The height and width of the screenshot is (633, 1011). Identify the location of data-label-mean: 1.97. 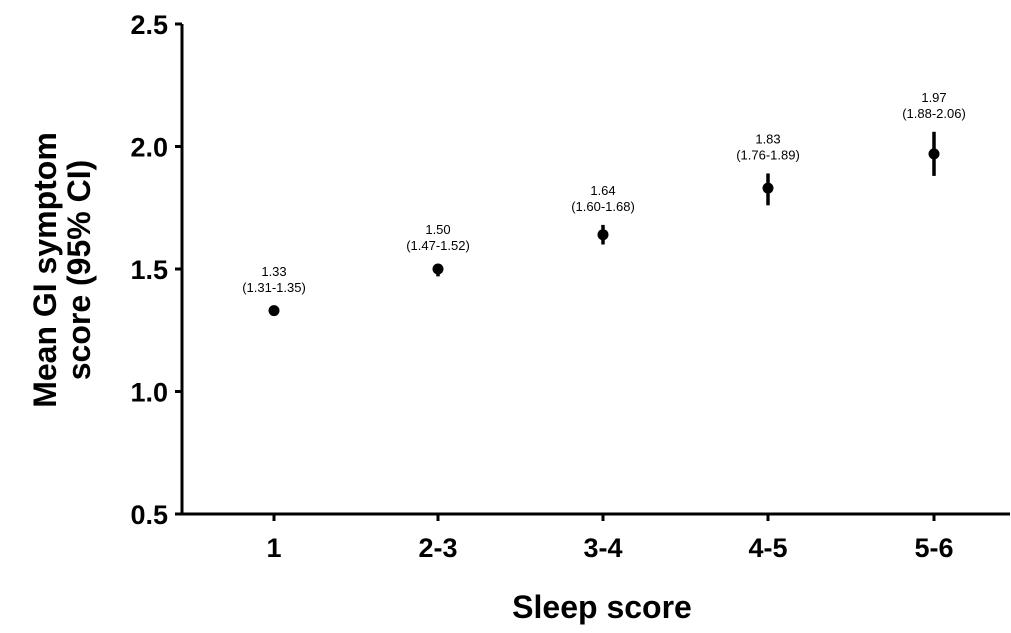
(933, 97).